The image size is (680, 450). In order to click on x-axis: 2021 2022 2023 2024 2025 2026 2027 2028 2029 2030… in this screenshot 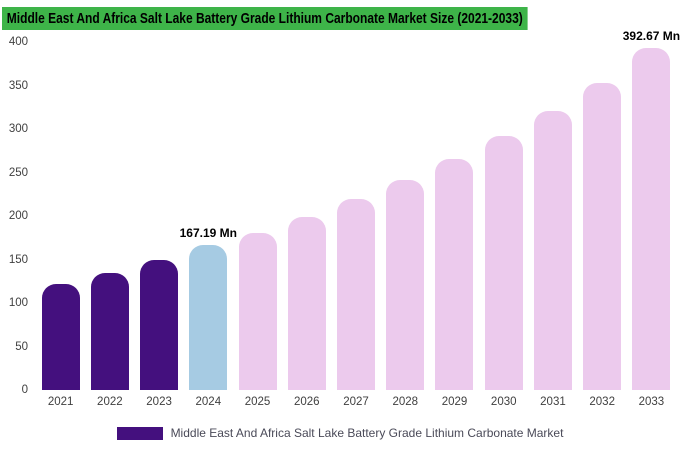, I will do `click(356, 402)`.